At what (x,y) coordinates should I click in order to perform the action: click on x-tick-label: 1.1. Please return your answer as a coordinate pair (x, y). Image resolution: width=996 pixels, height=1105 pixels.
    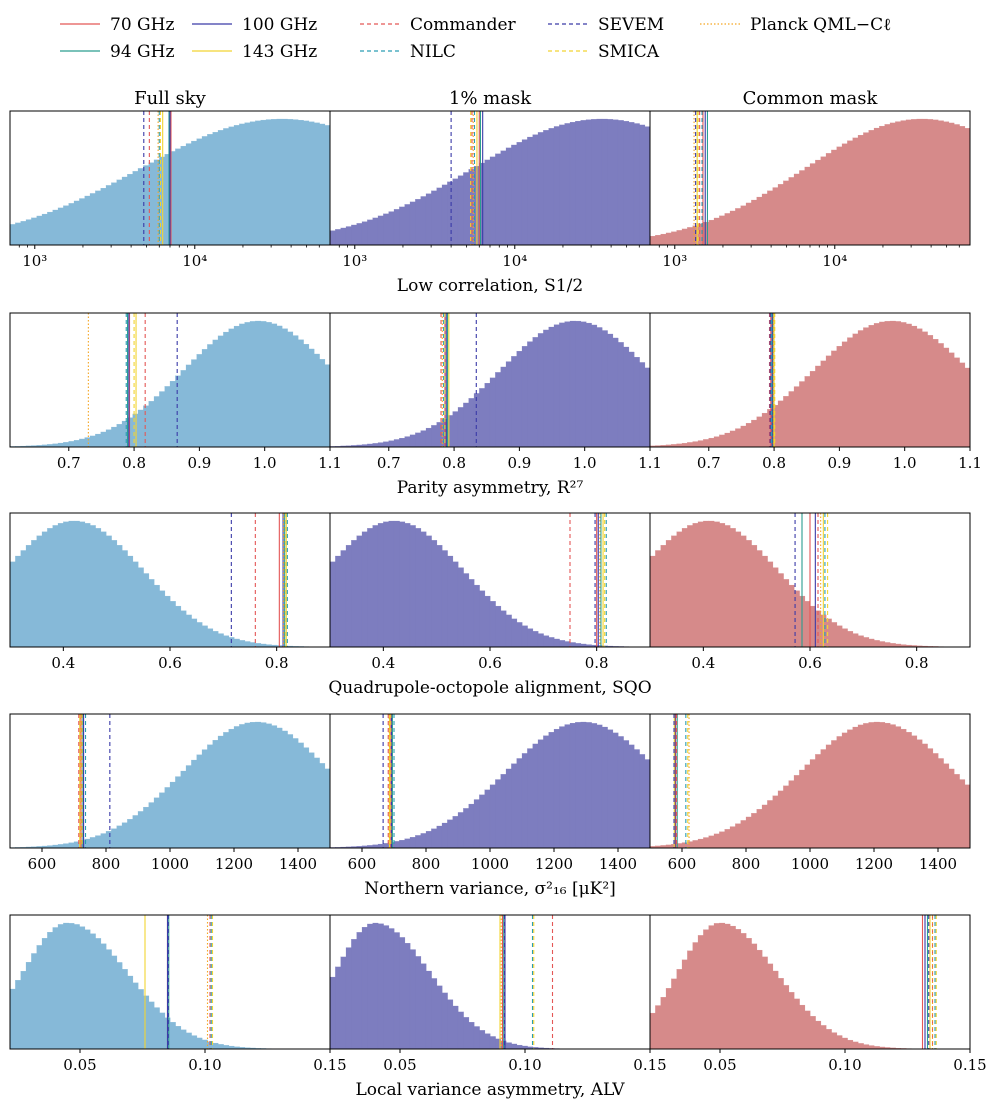
    Looking at the image, I should click on (330, 463).